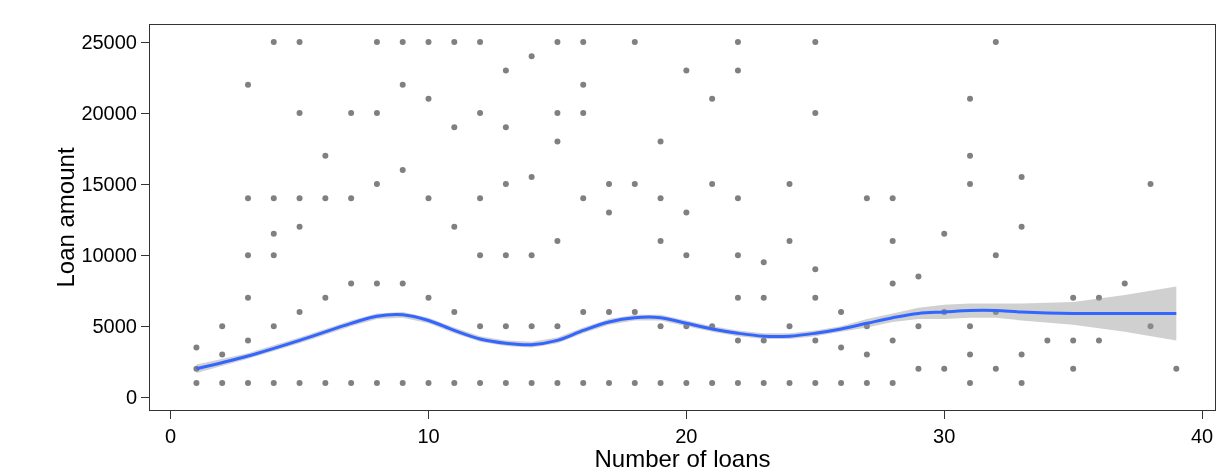 The image size is (1223, 472). I want to click on y-tick-label: 0, so click(131, 397).